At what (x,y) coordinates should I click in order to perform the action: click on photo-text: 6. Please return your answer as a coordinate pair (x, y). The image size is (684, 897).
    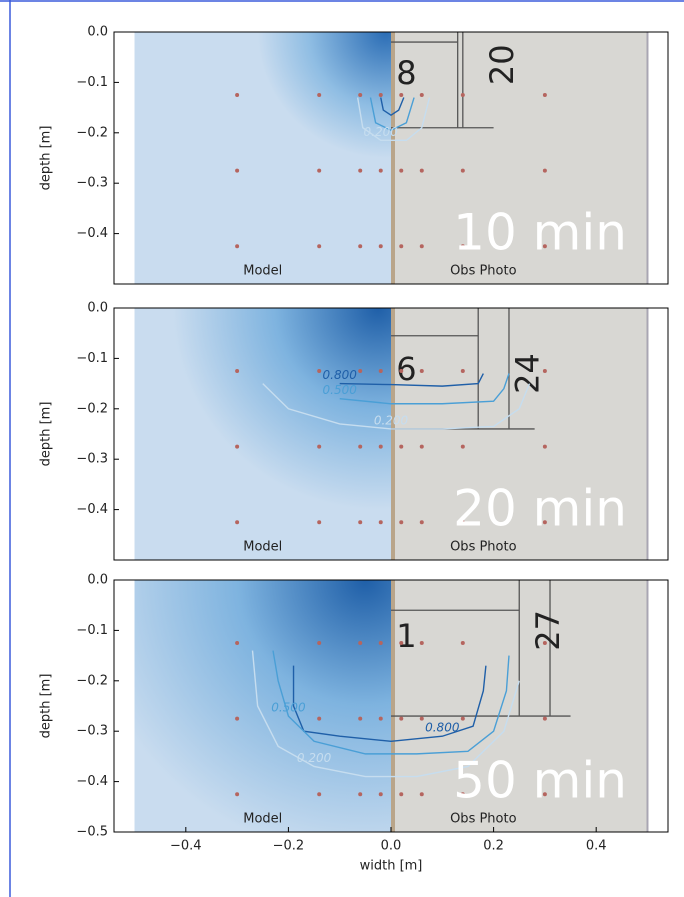
    Looking at the image, I should click on (406, 369).